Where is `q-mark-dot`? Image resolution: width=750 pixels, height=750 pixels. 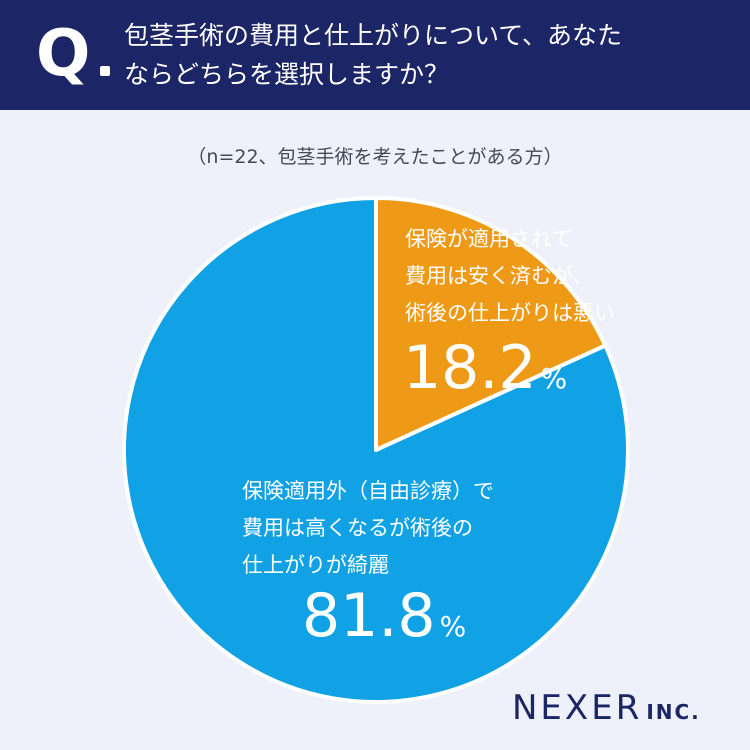 q-mark-dot is located at coordinates (105, 71).